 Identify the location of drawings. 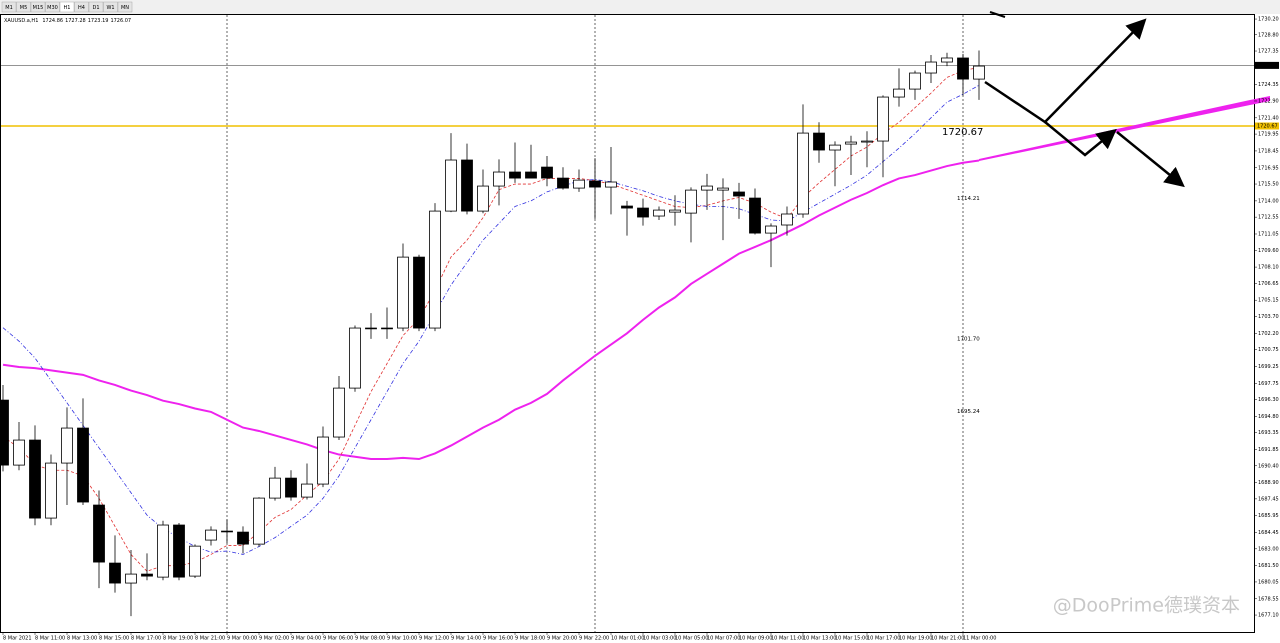
(1124, 99).